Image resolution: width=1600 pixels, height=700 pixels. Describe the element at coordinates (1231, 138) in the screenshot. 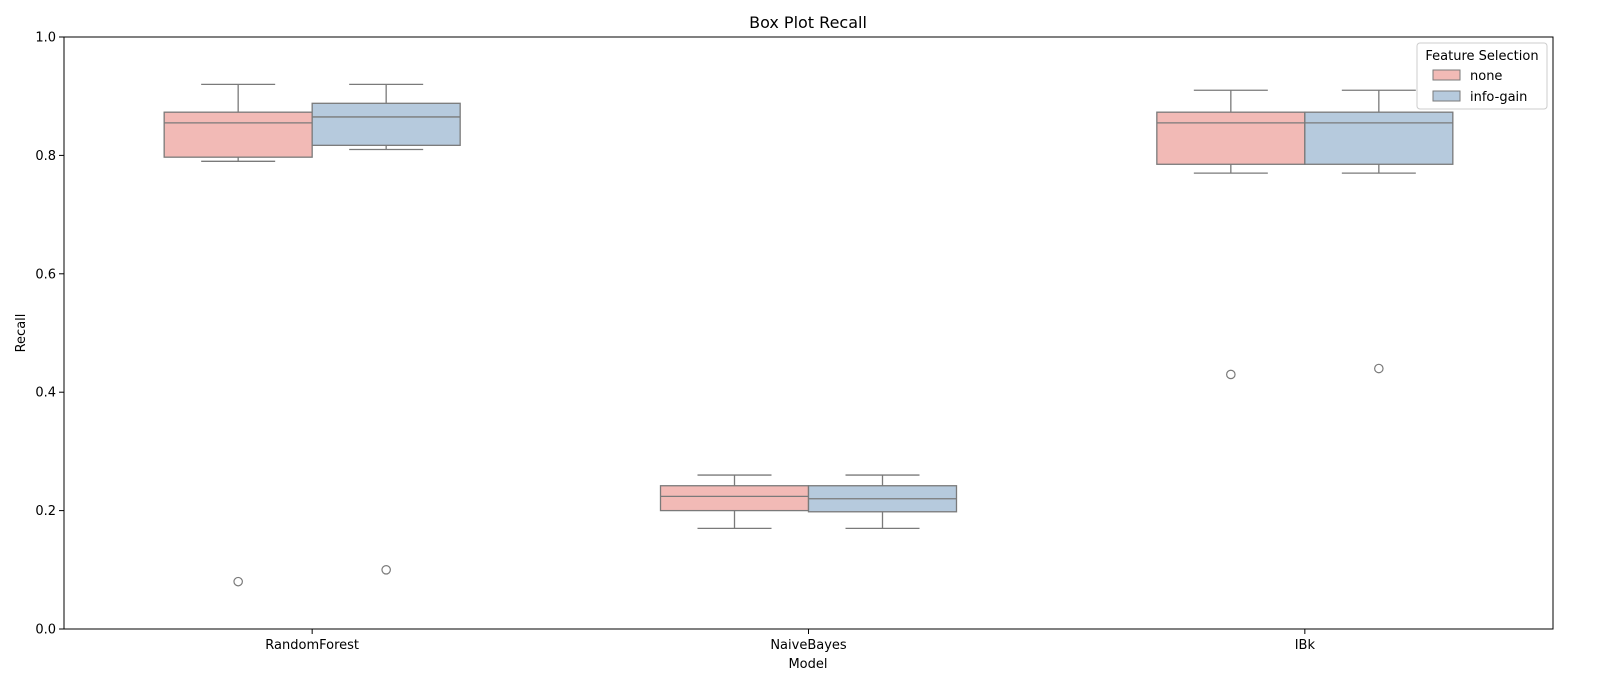

I see `iqr-box-none-IBk` at that location.